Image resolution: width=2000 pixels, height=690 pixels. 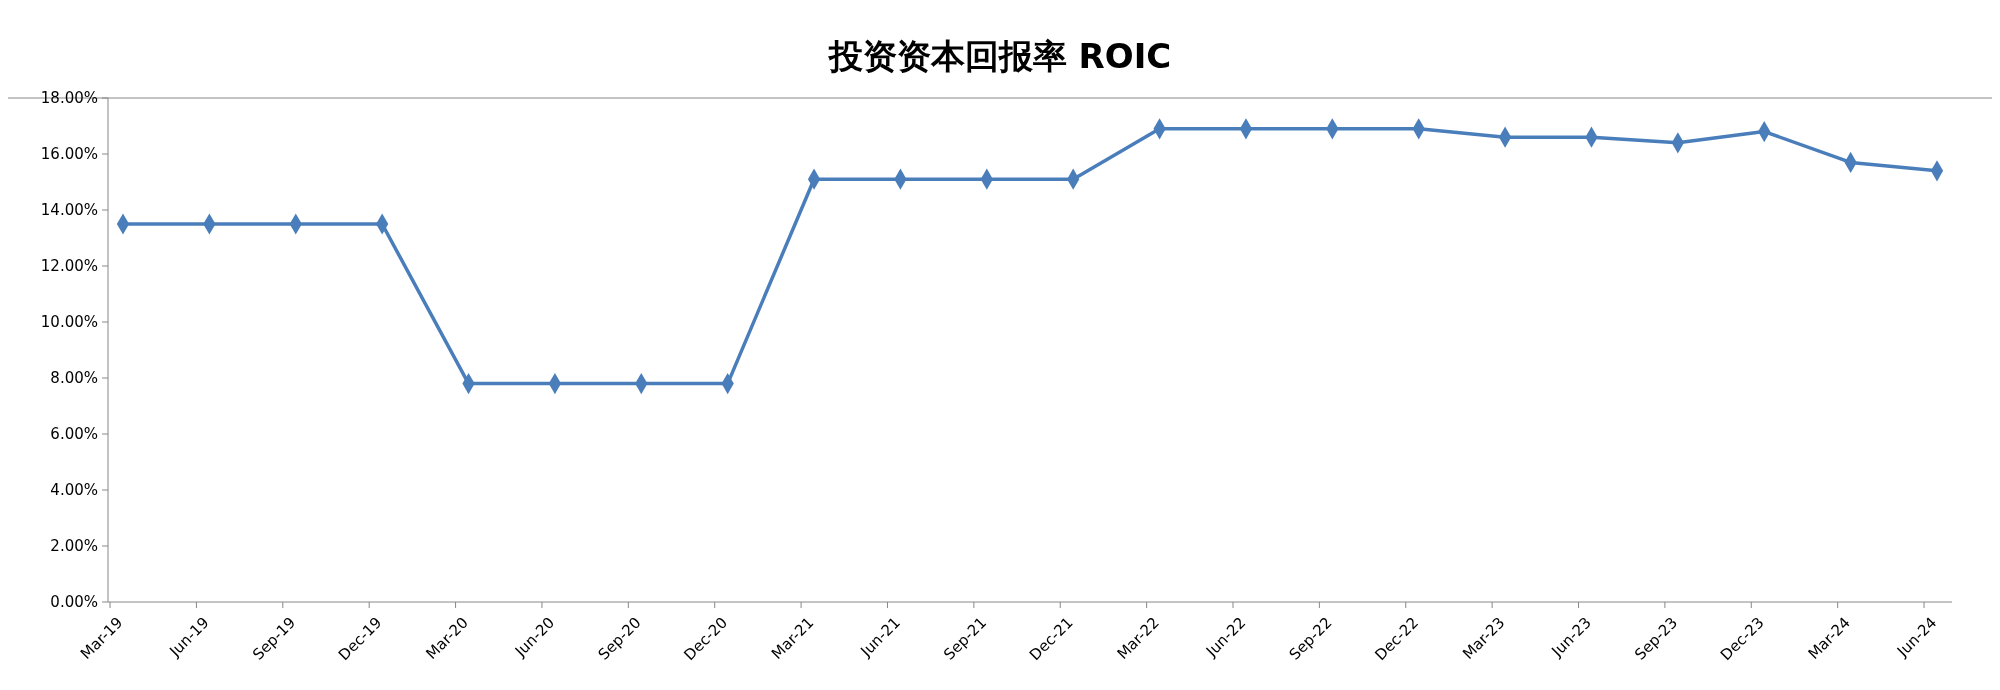 I want to click on y-tick-label: 0.00%, so click(x=74, y=602).